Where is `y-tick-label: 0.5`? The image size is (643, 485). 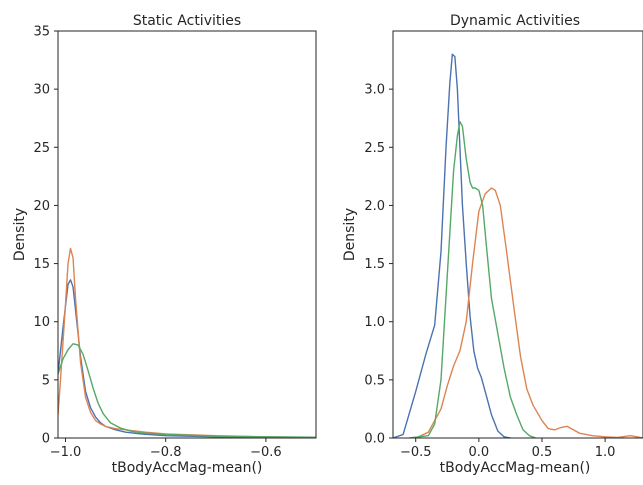
y-tick-label: 0.5 is located at coordinates (374, 380).